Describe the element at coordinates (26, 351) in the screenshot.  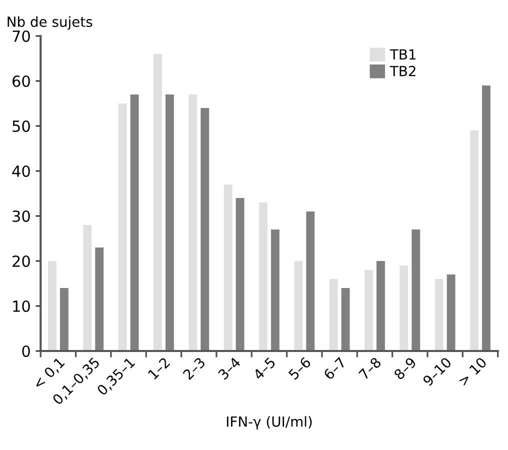
I see `y-tick-label: 0` at that location.